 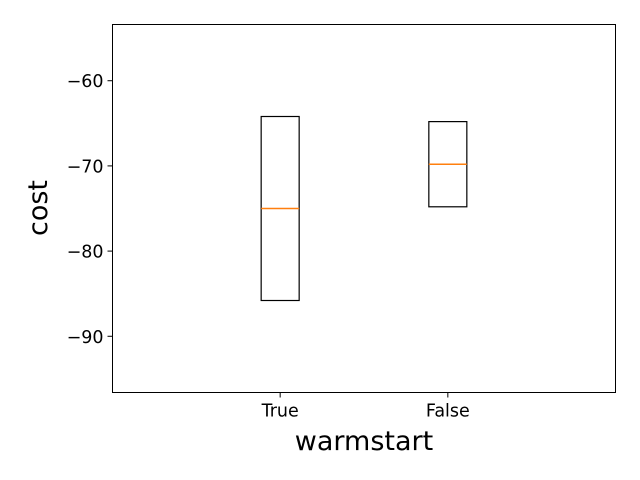 I want to click on y-axis: −90 −80 −70 −60, so click(x=90, y=210).